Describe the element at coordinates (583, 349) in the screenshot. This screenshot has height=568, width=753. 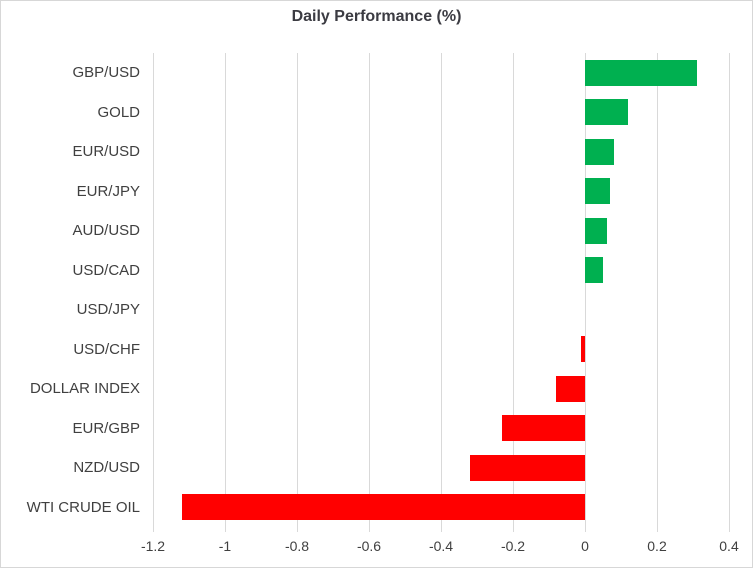
I see `bar-usd-chf` at that location.